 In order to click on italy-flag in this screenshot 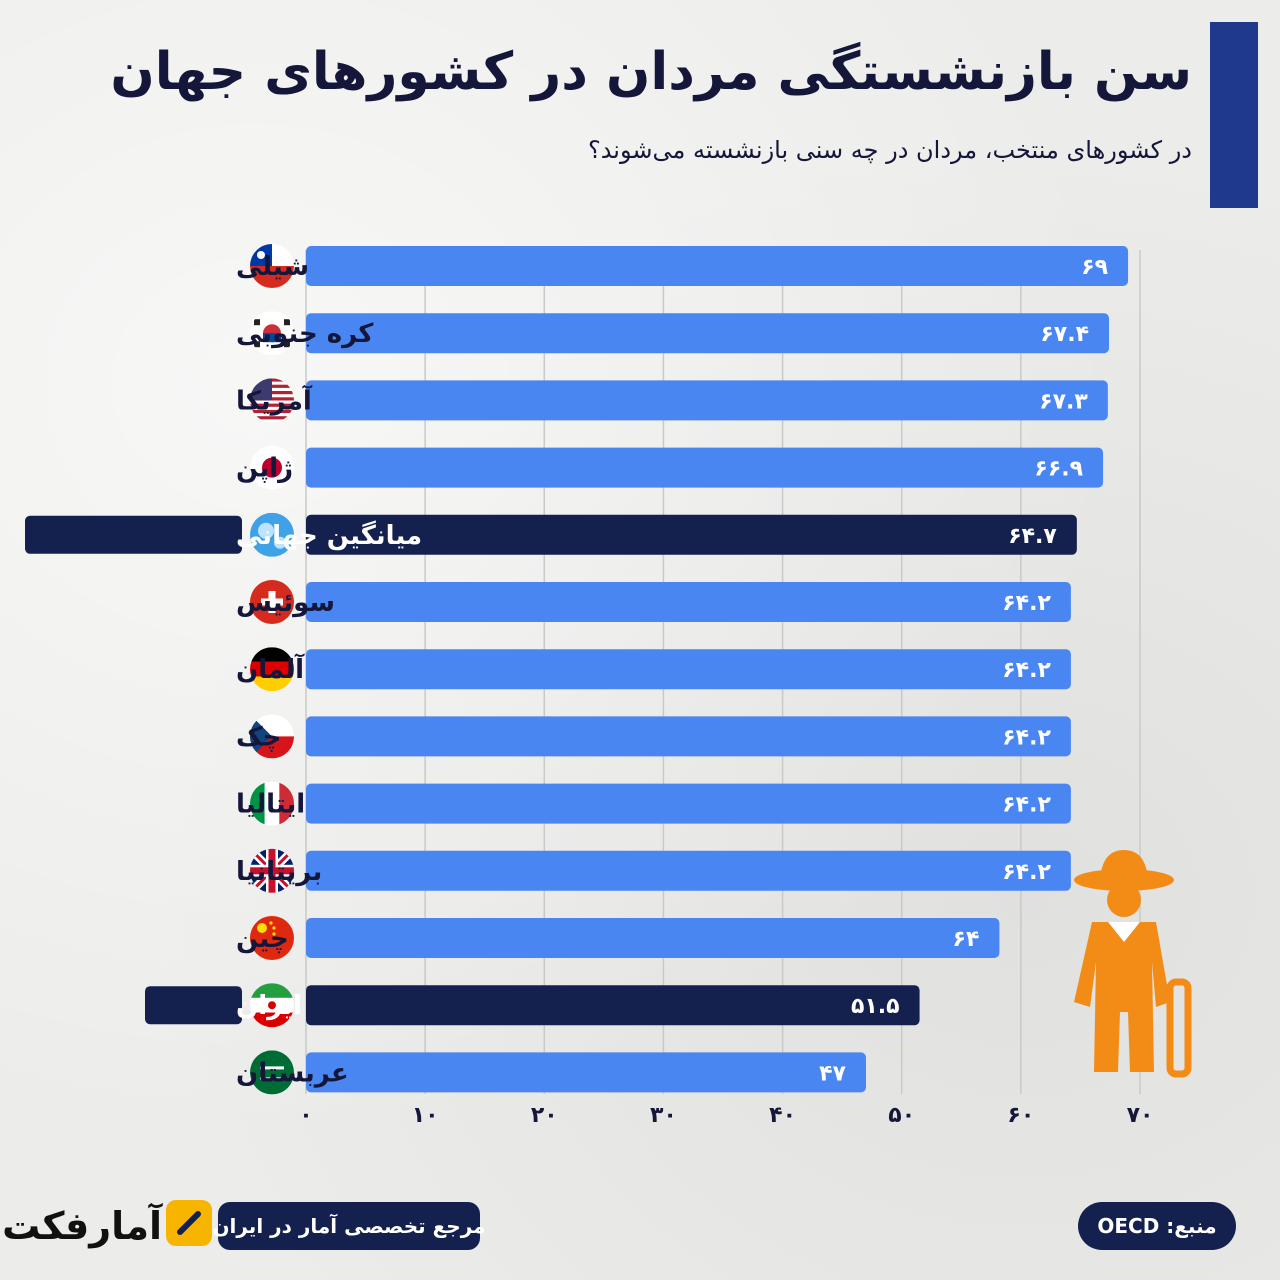, I will do `click(272, 803)`.